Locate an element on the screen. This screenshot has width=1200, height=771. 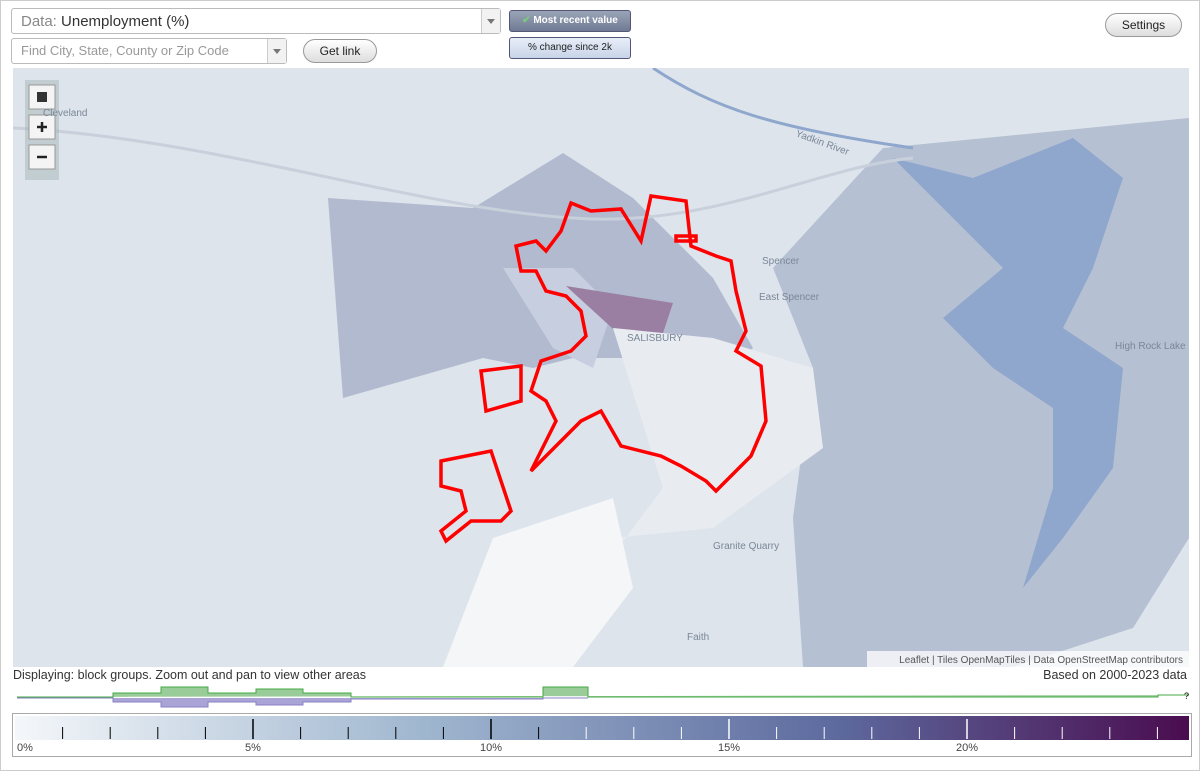
data-select: Data: Unemployment (%) is located at coordinates (256, 21).